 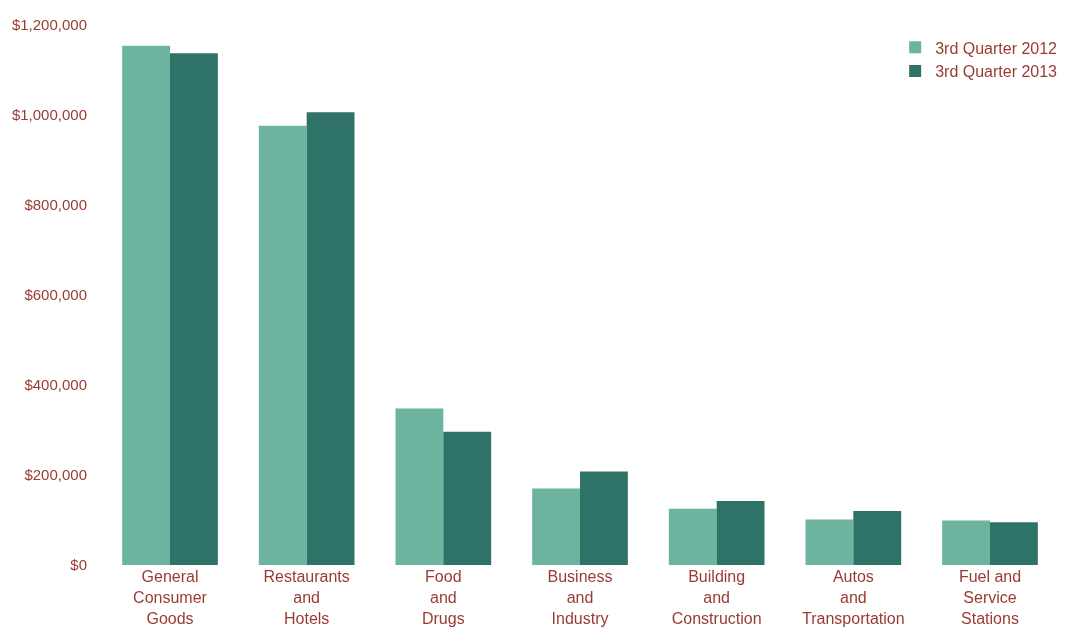 What do you see at coordinates (996, 72) in the screenshot?
I see `legend-label: 3rd Quarter 2013` at bounding box center [996, 72].